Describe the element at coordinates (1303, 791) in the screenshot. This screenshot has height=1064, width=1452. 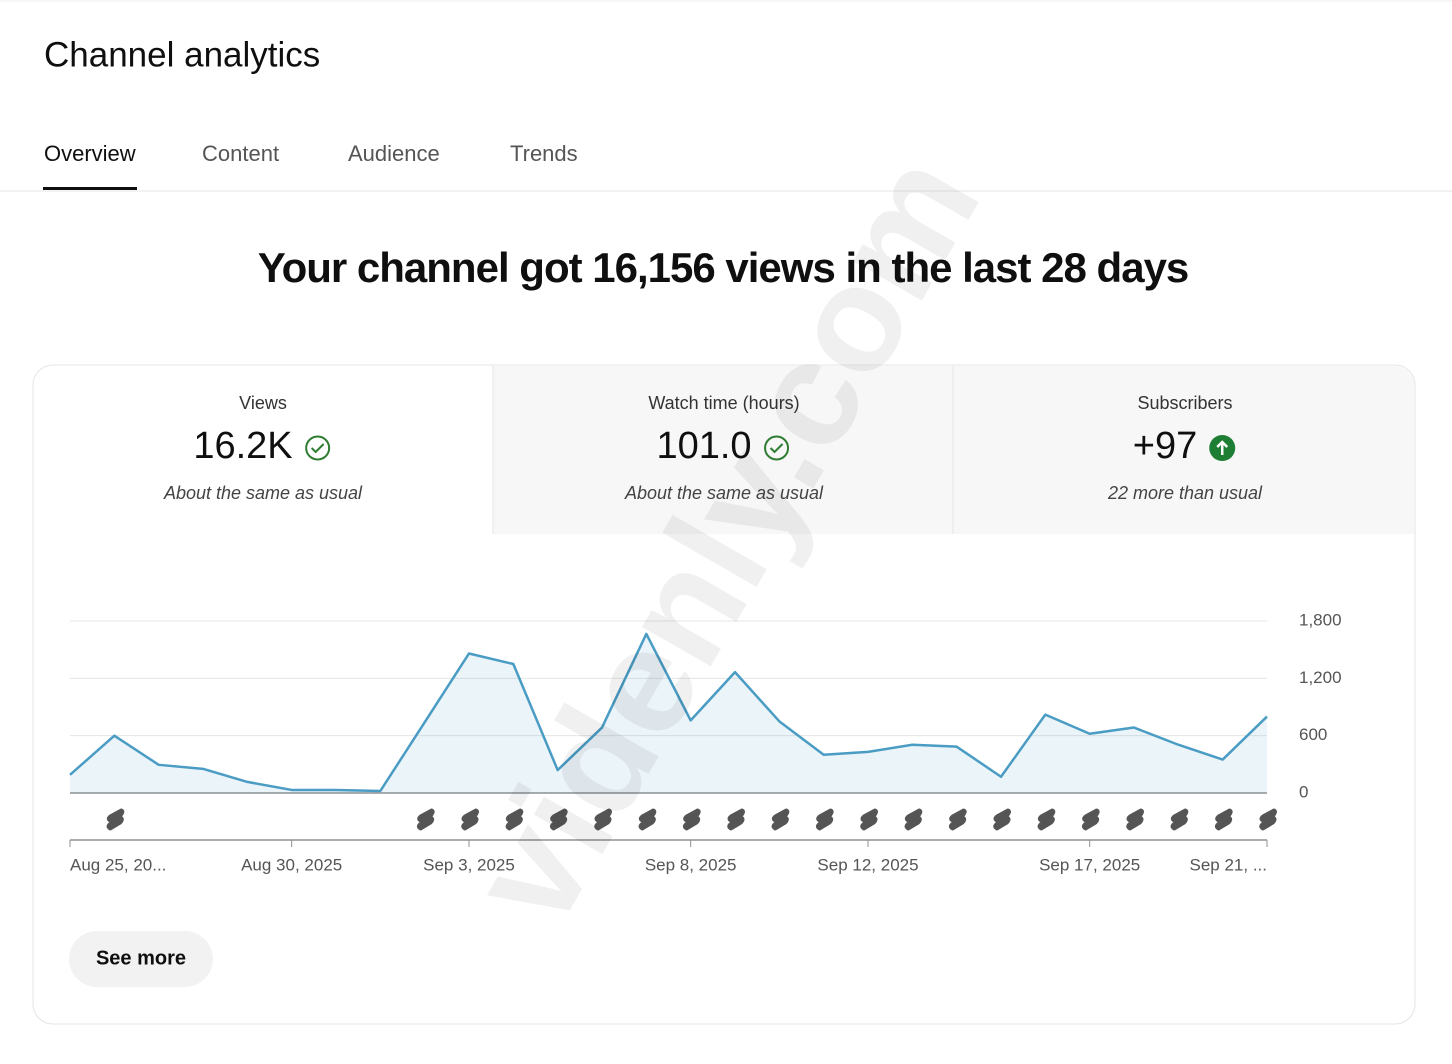
I see `y-tick-label: 0` at that location.